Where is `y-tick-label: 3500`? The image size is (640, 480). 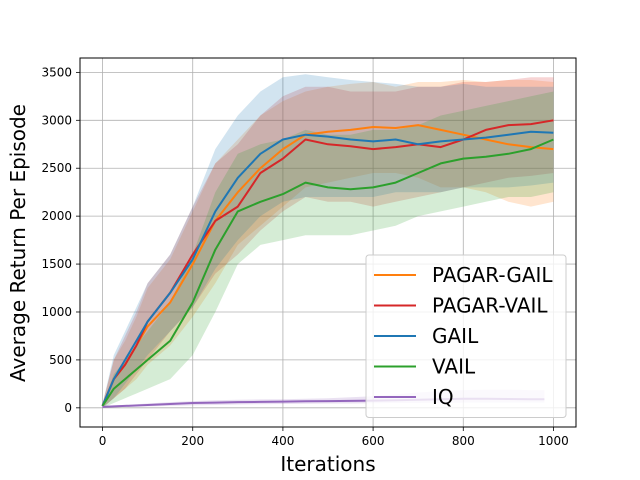
y-tick-label: 3500 is located at coordinates (56, 72).